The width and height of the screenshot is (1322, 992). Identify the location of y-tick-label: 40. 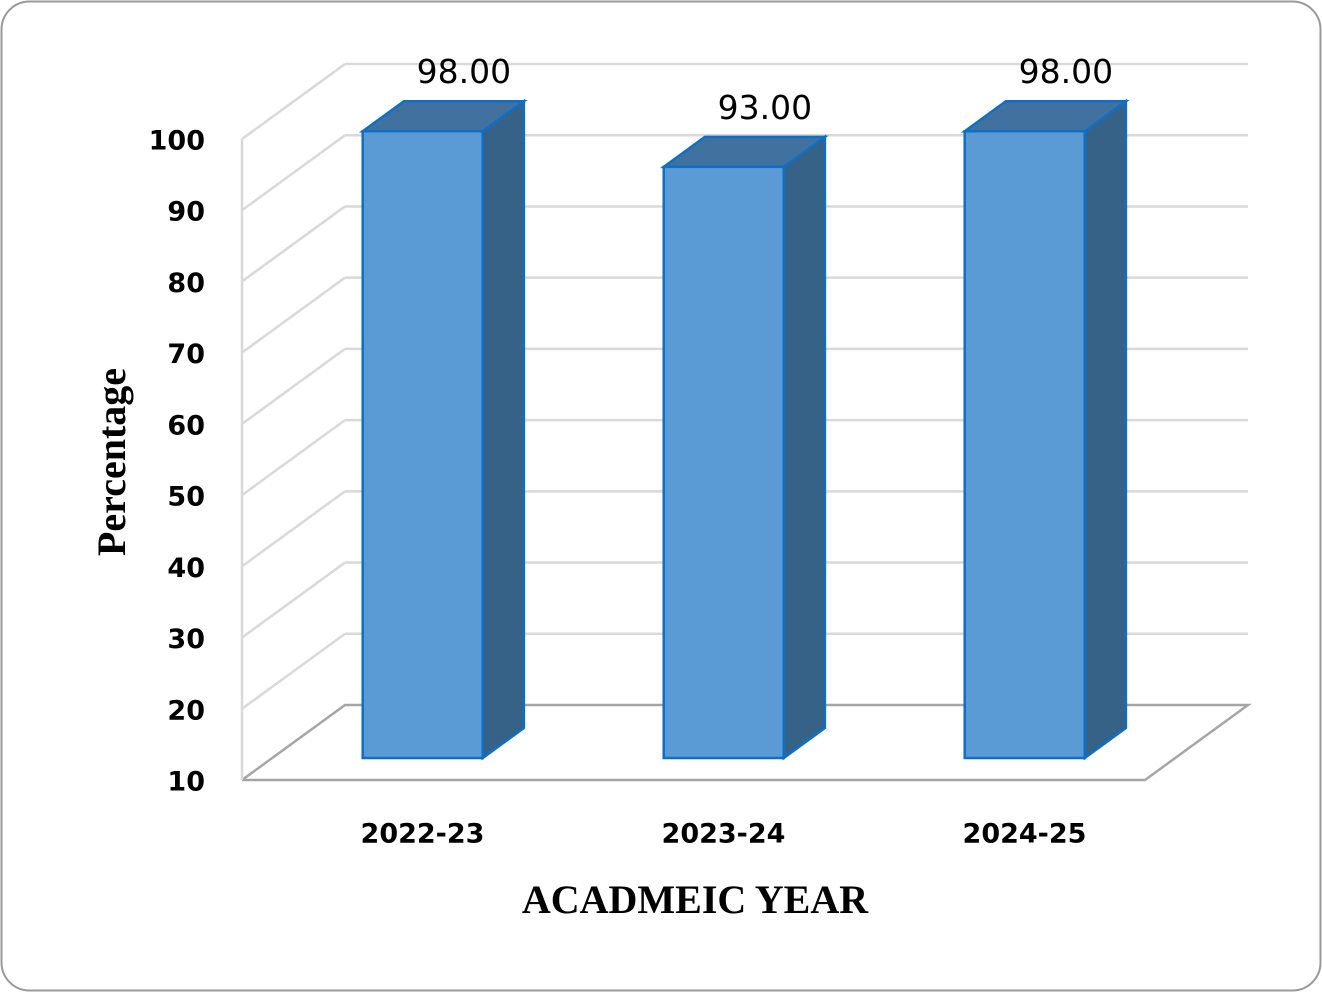
(186, 568).